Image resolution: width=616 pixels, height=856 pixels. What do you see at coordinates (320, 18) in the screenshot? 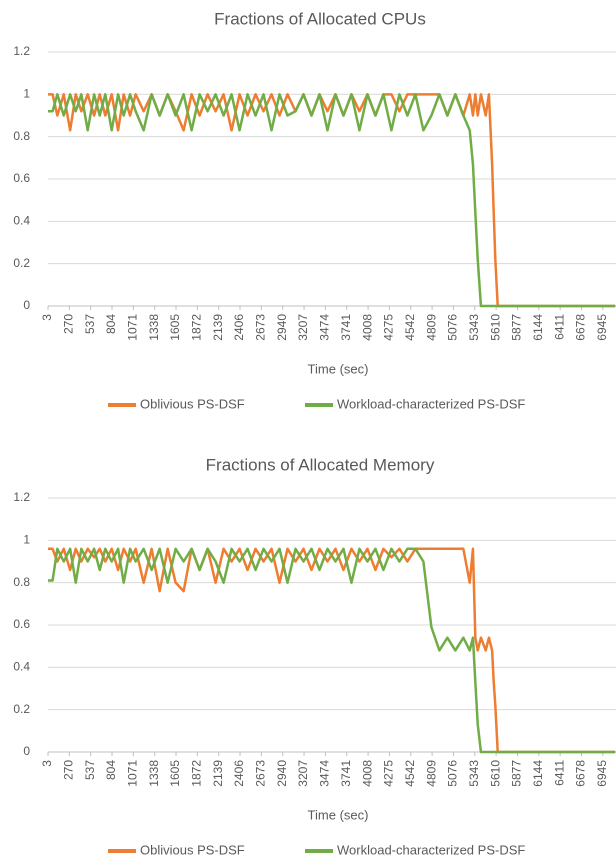
I see `chart-title: Fractions of Allocated CPUs` at bounding box center [320, 18].